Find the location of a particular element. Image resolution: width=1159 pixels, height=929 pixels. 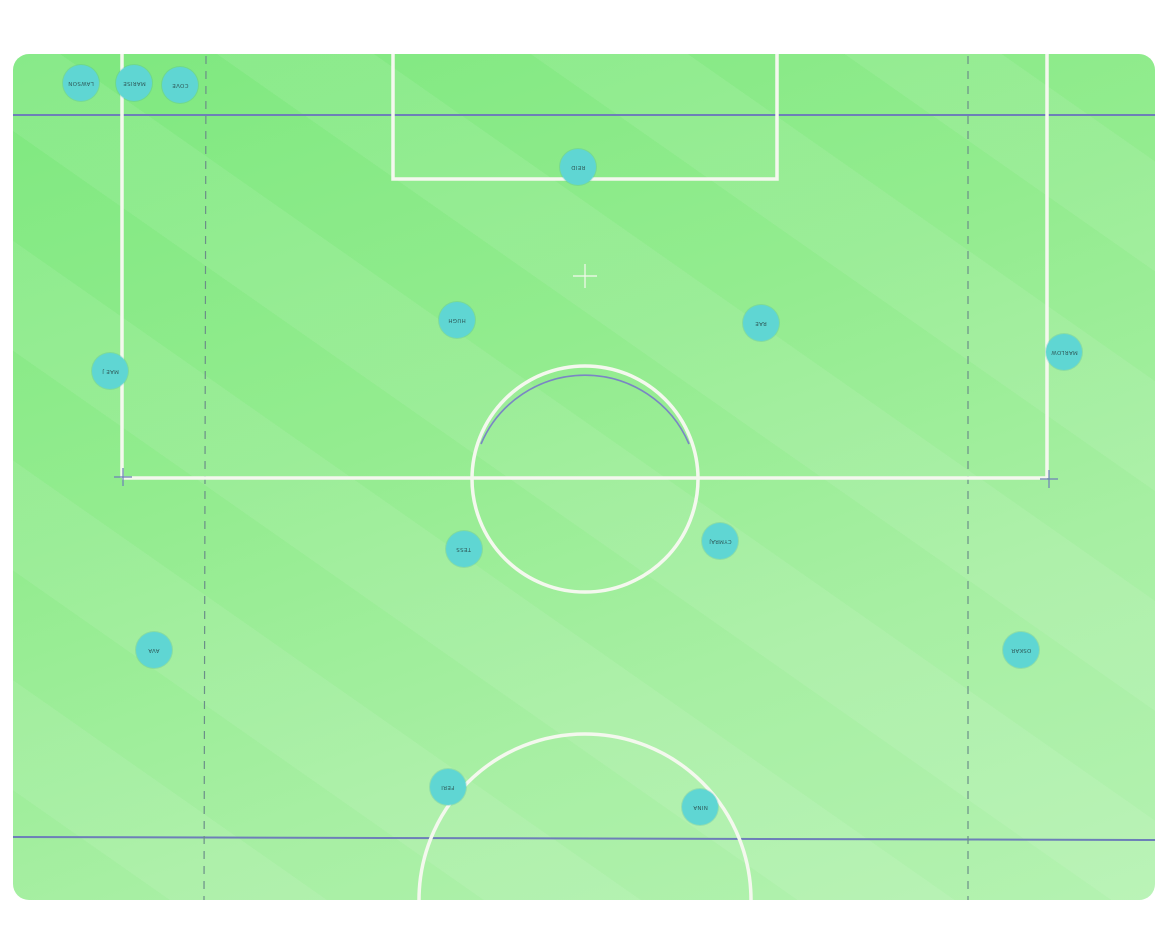

player-token: Hugh is located at coordinates (457, 320).